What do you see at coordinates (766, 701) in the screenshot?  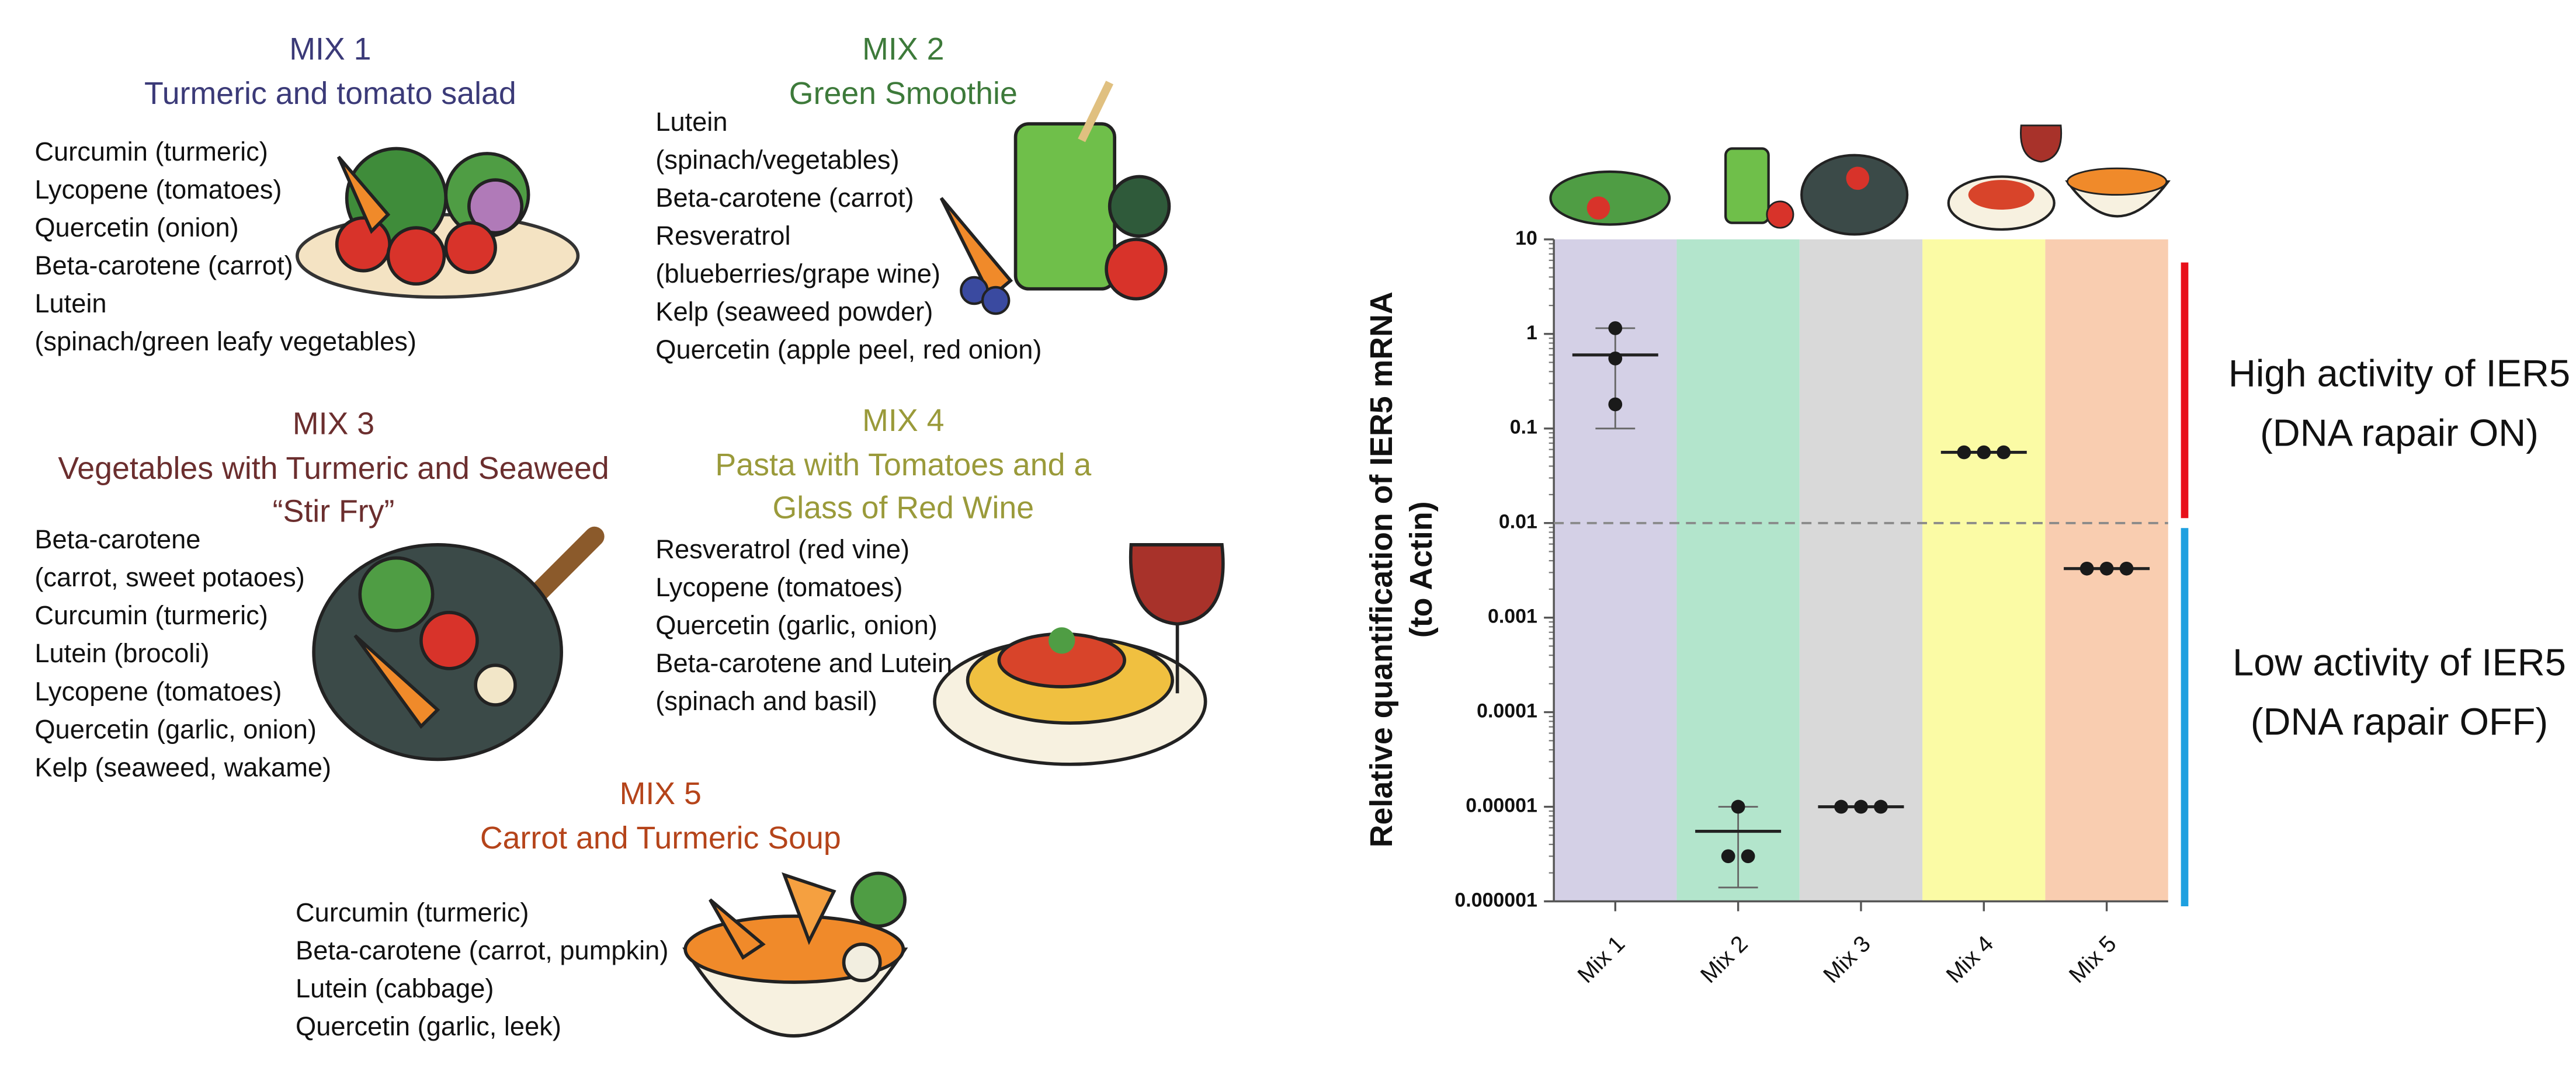 I see `ingredient: (spinach and basil)` at bounding box center [766, 701].